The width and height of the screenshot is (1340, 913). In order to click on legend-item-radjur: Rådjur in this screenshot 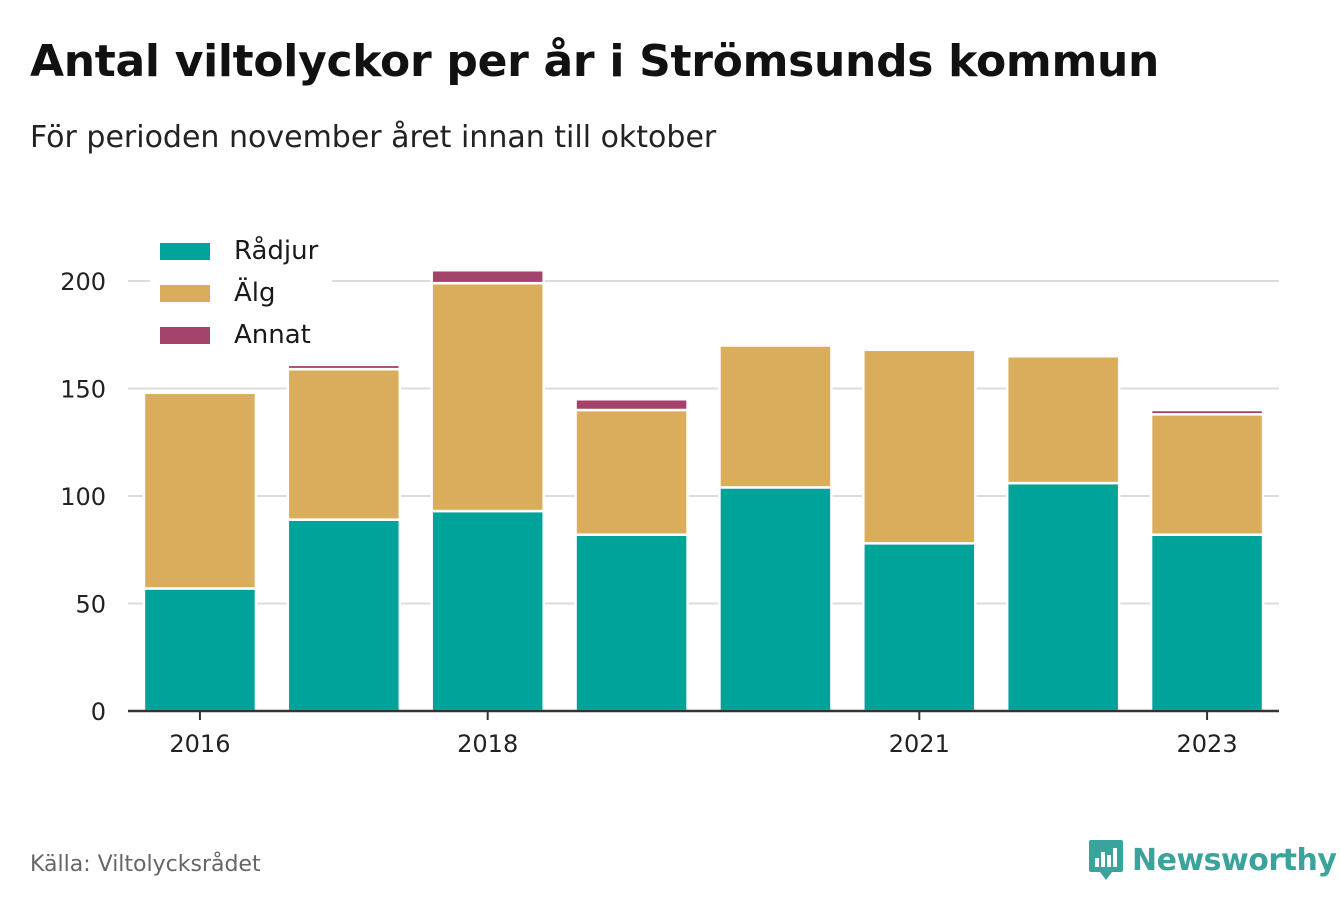, I will do `click(239, 251)`.